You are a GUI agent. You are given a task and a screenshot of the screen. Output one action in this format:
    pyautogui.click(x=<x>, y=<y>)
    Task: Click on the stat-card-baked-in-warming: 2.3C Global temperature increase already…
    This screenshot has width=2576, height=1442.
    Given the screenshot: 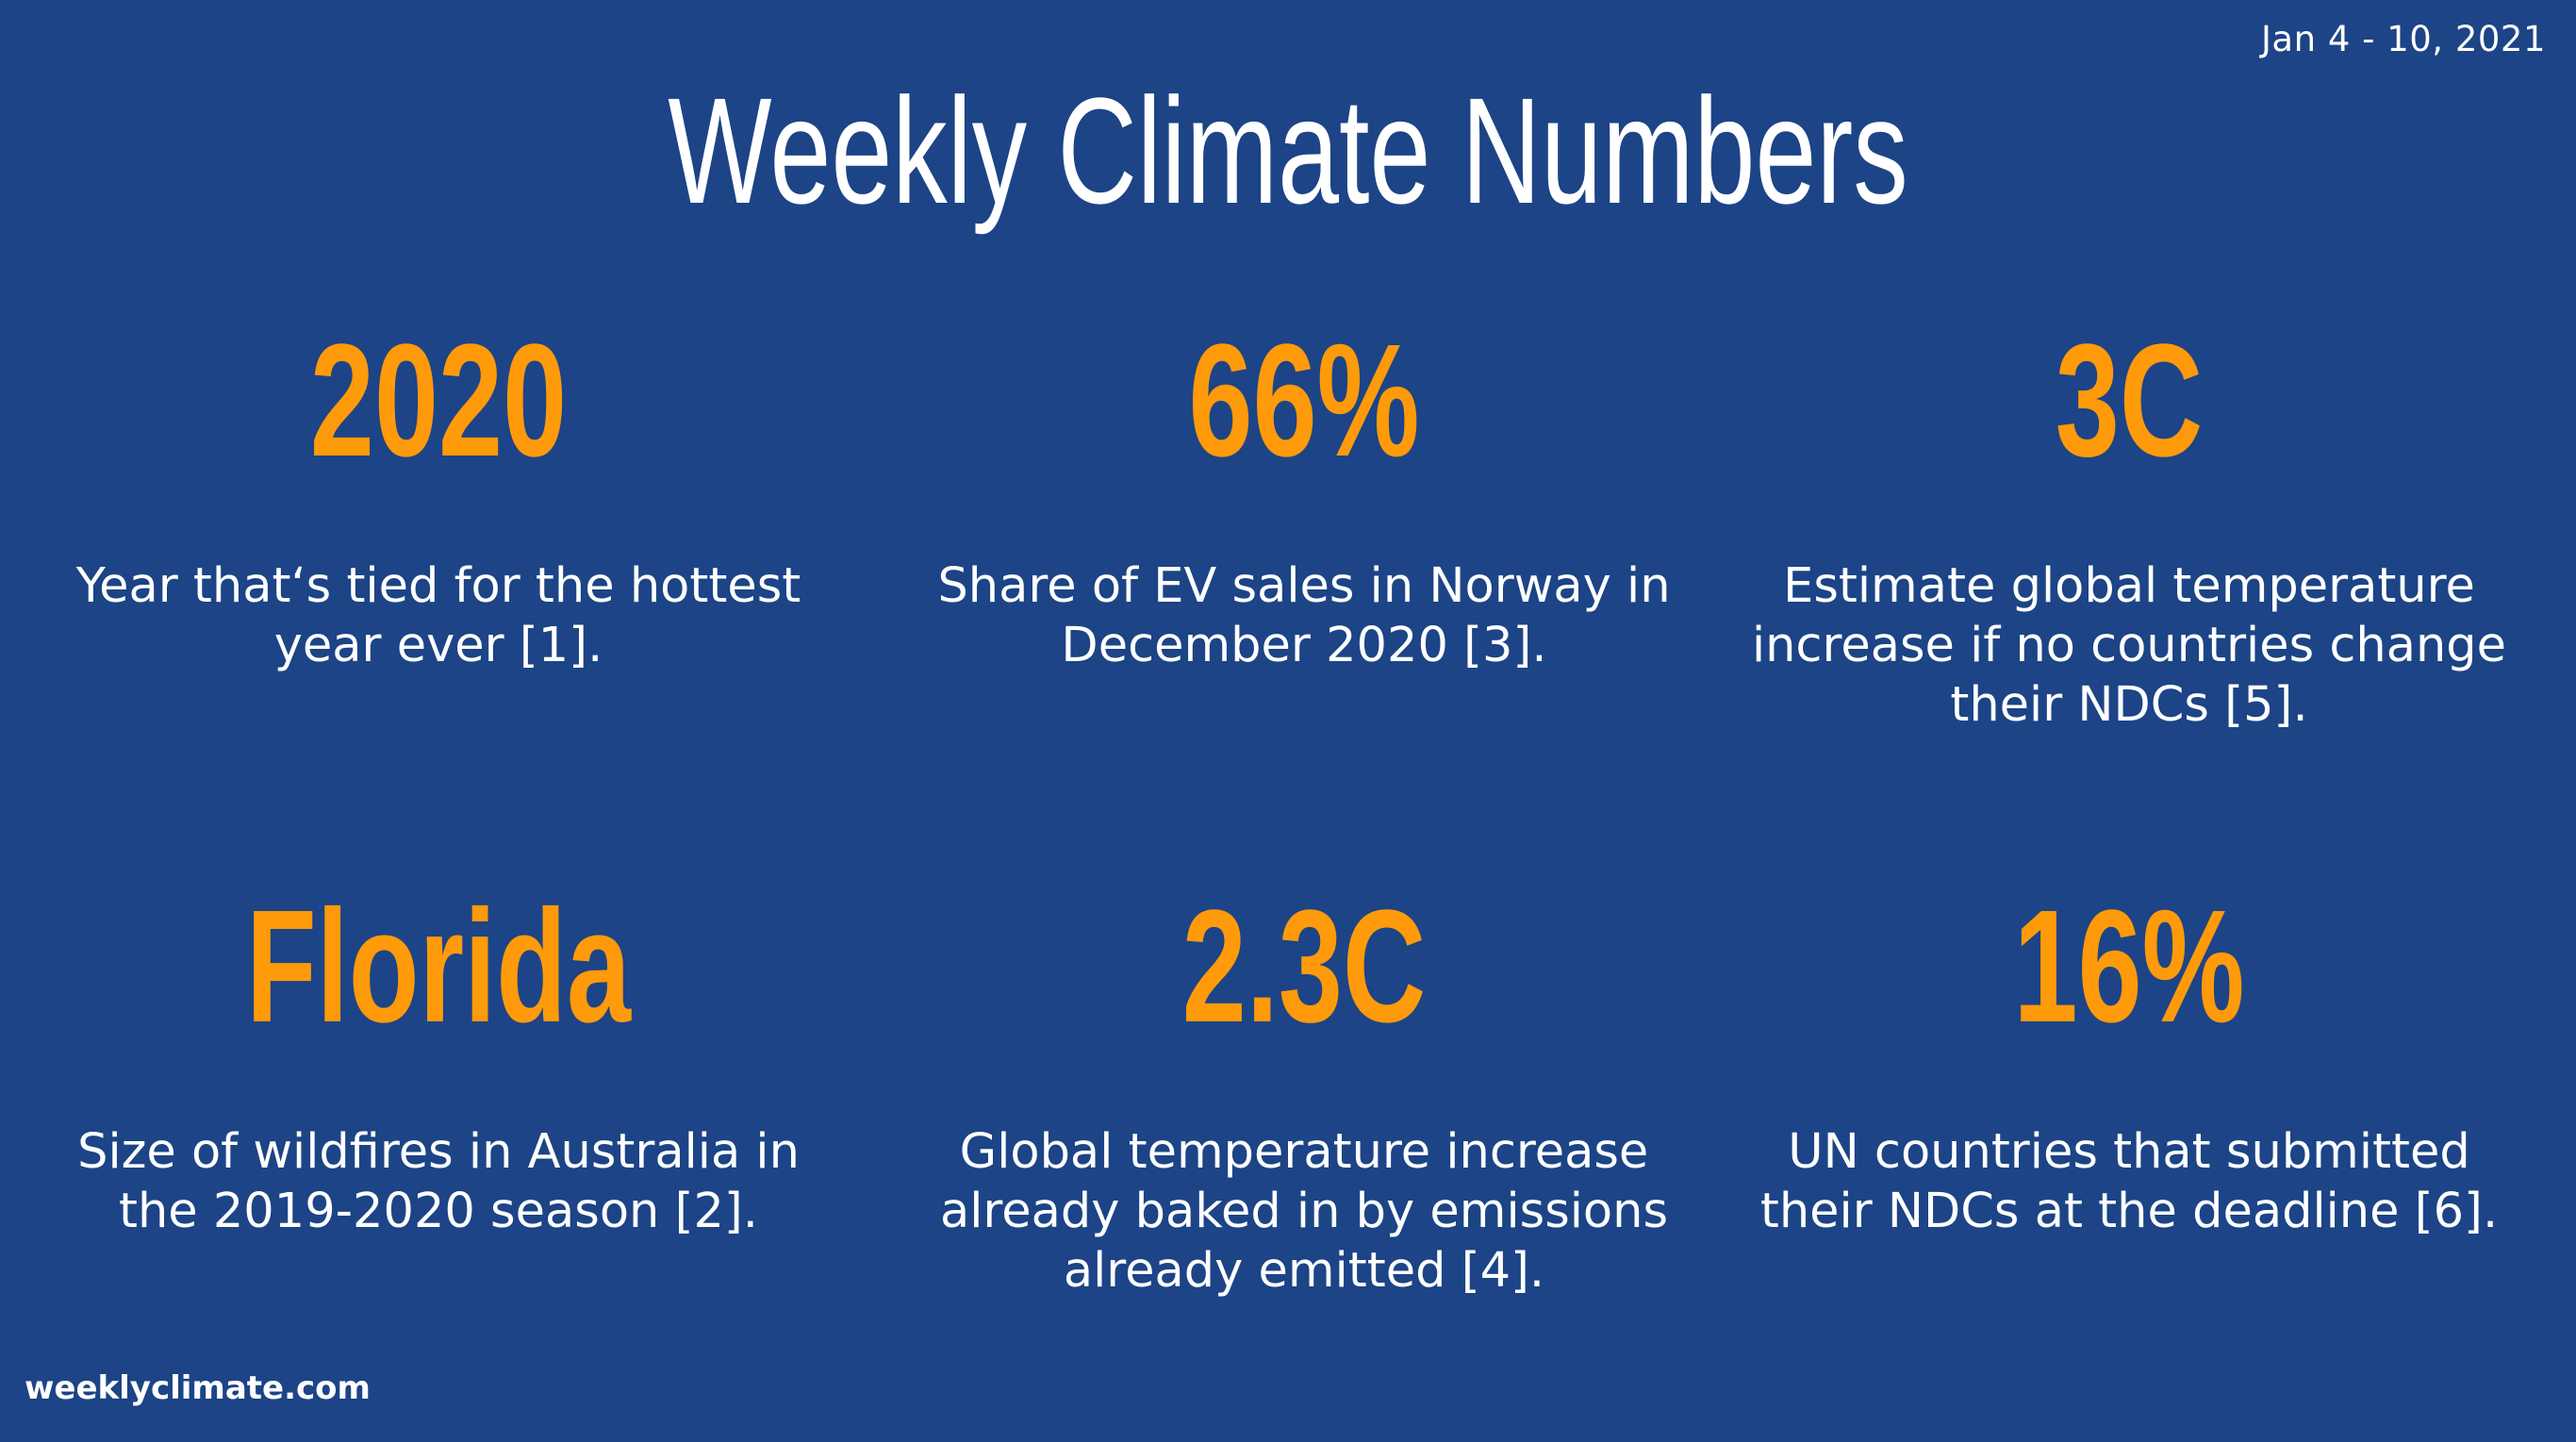 What is the action you would take?
    pyautogui.click(x=1304, y=1094)
    